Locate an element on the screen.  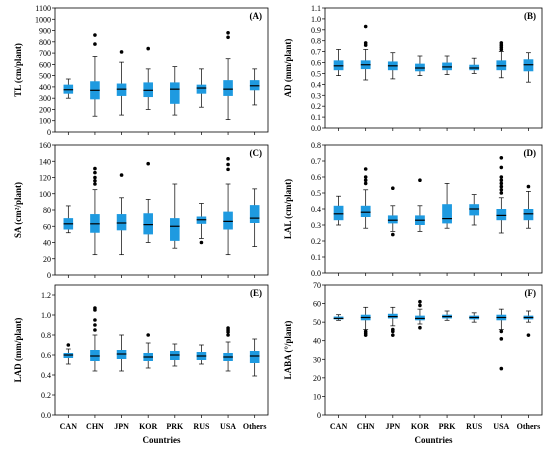
x-category-label: RUS is located at coordinates (474, 426).